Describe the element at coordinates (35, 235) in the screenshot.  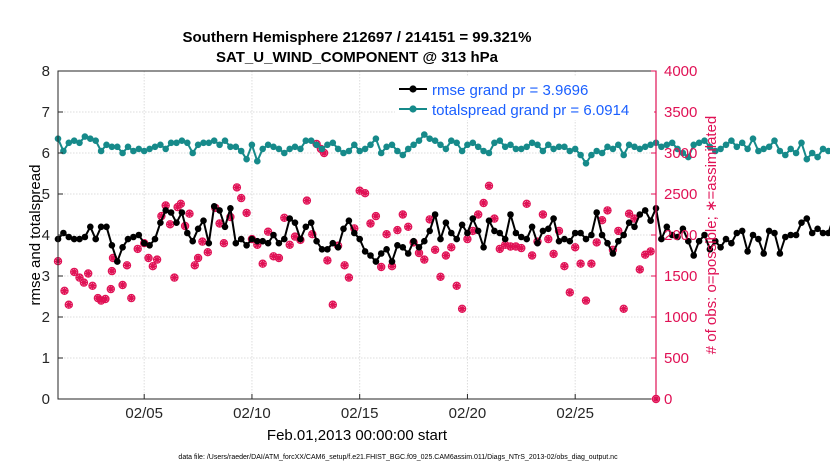
I see `y-axis-left-label: rmse and totalspread` at that location.